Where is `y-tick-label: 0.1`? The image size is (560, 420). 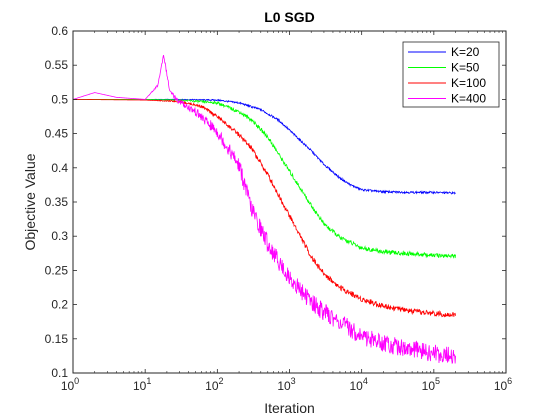
y-tick-label: 0.1 is located at coordinates (59, 373).